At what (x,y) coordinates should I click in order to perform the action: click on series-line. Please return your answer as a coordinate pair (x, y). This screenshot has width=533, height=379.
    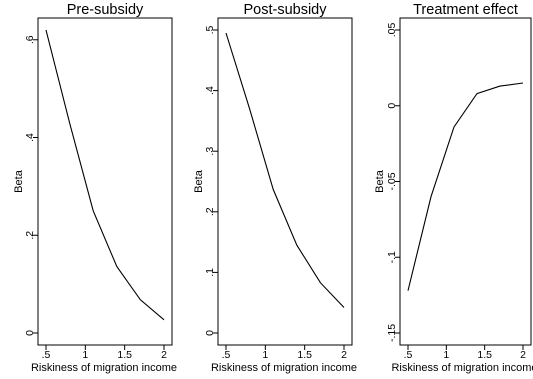
    Looking at the image, I should click on (465, 186).